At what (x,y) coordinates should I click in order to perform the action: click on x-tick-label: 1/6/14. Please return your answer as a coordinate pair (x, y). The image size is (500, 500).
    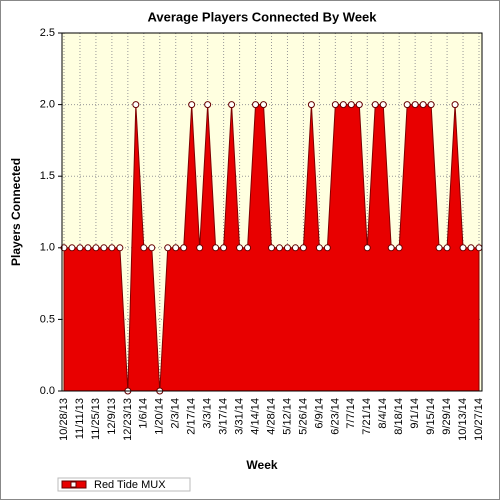
    Looking at the image, I should click on (144, 413).